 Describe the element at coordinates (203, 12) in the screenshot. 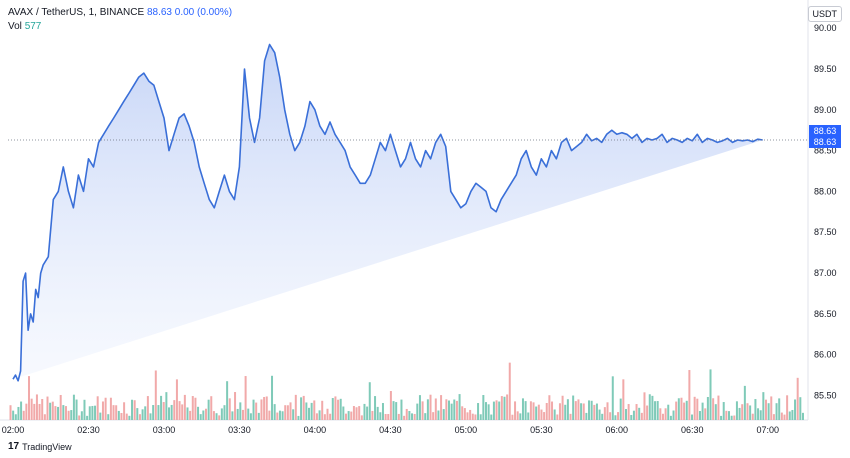

I see `change-value: 0.00 (0.00%)` at that location.